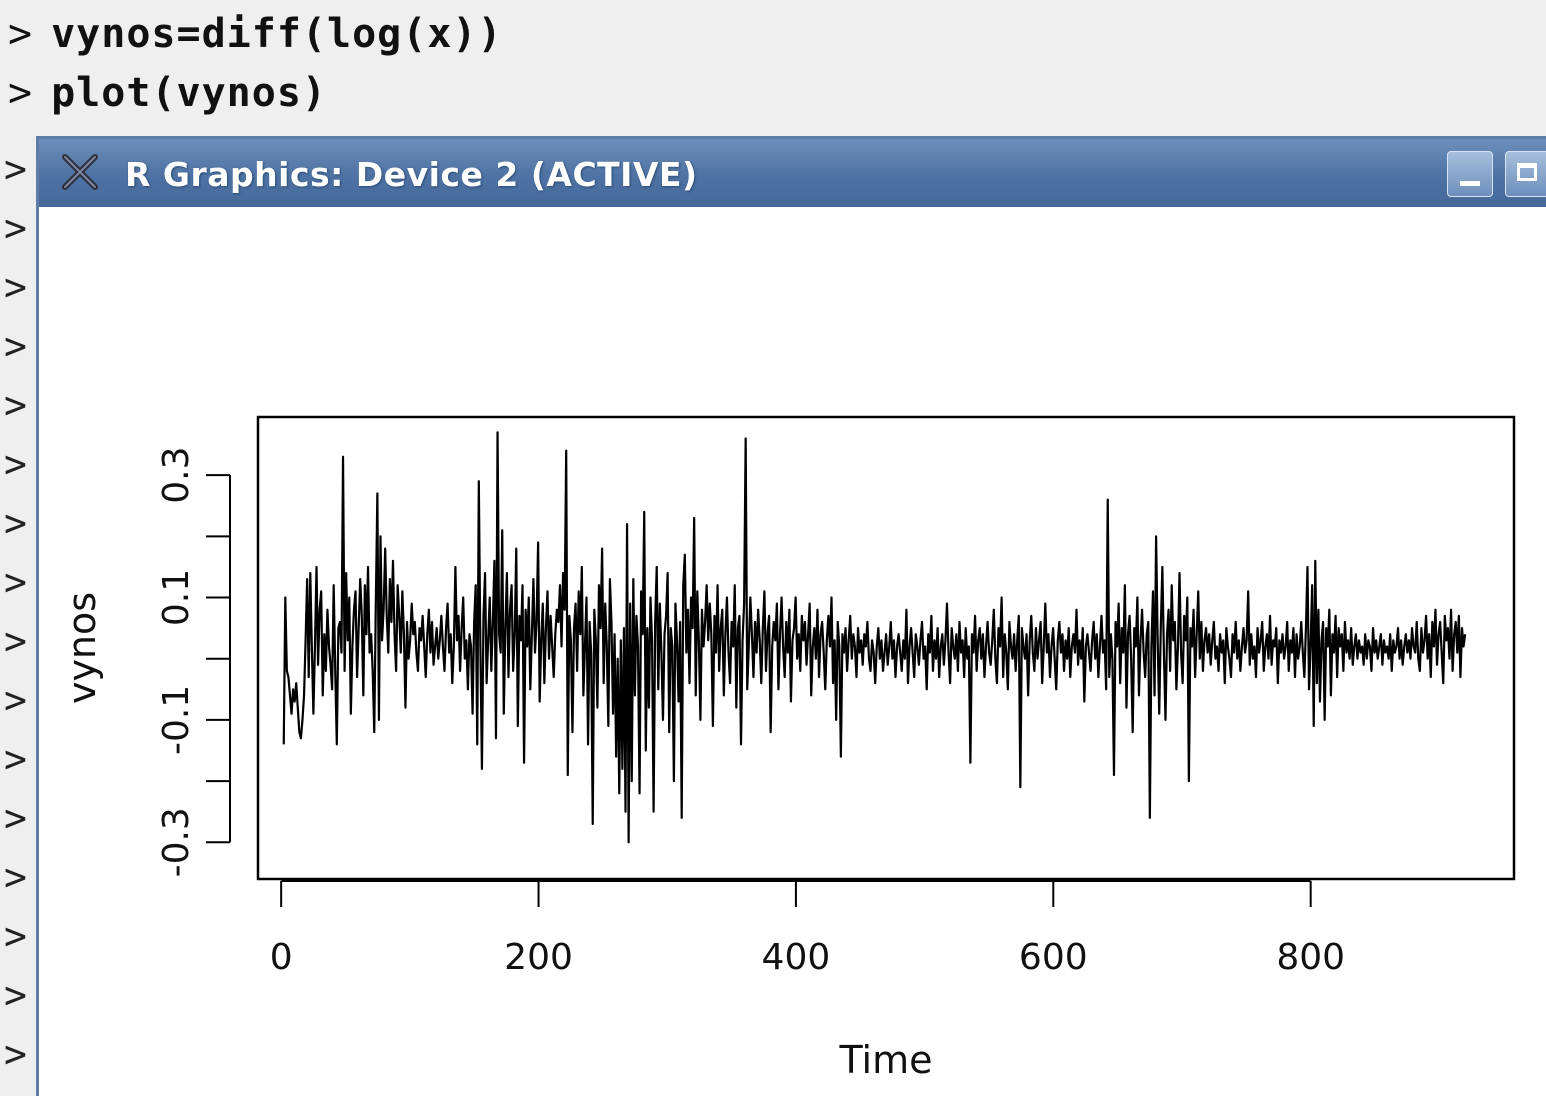 Image resolution: width=1546 pixels, height=1096 pixels. What do you see at coordinates (21, 612) in the screenshot?
I see `console-idle-prompts: > > > > > > > > > > > > > > > >` at bounding box center [21, 612].